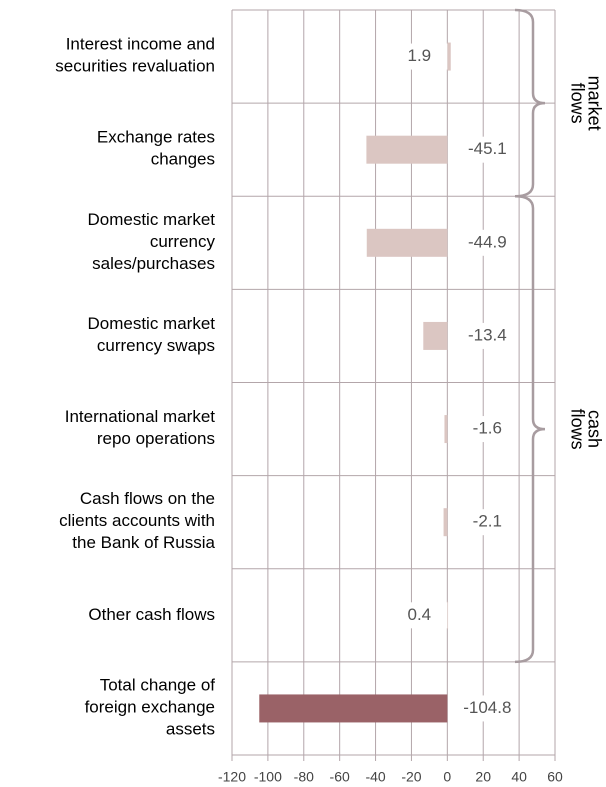 Image resolution: width=606 pixels, height=787 pixels. I want to click on x-tick-label: 0, so click(447, 777).